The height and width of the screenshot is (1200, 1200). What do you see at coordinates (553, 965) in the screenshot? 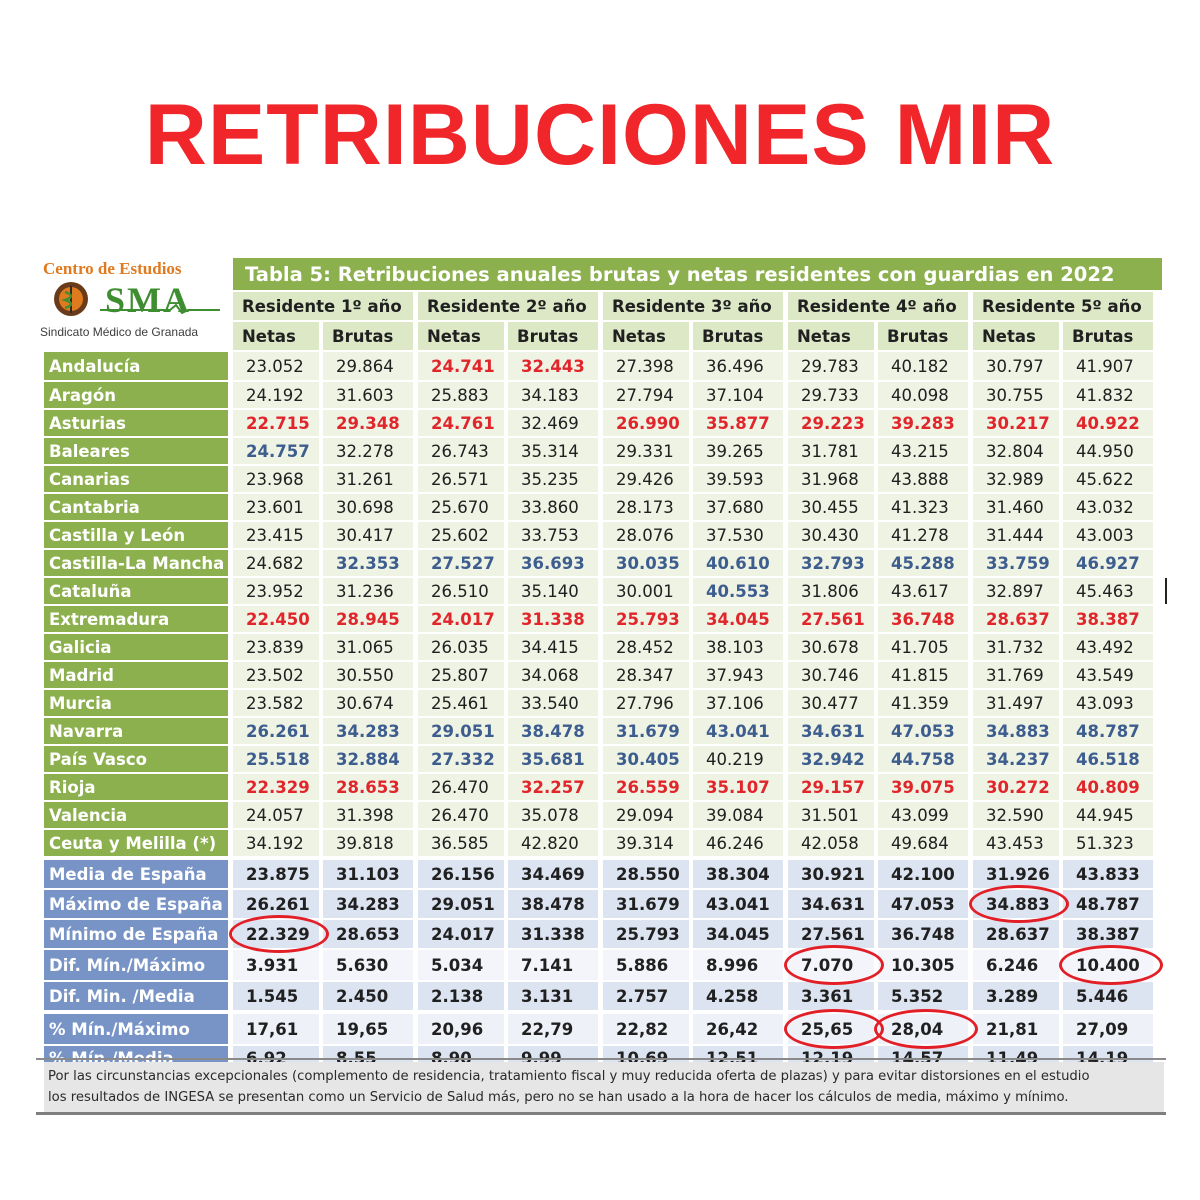
I see `summary-cell: 7.141` at bounding box center [553, 965].